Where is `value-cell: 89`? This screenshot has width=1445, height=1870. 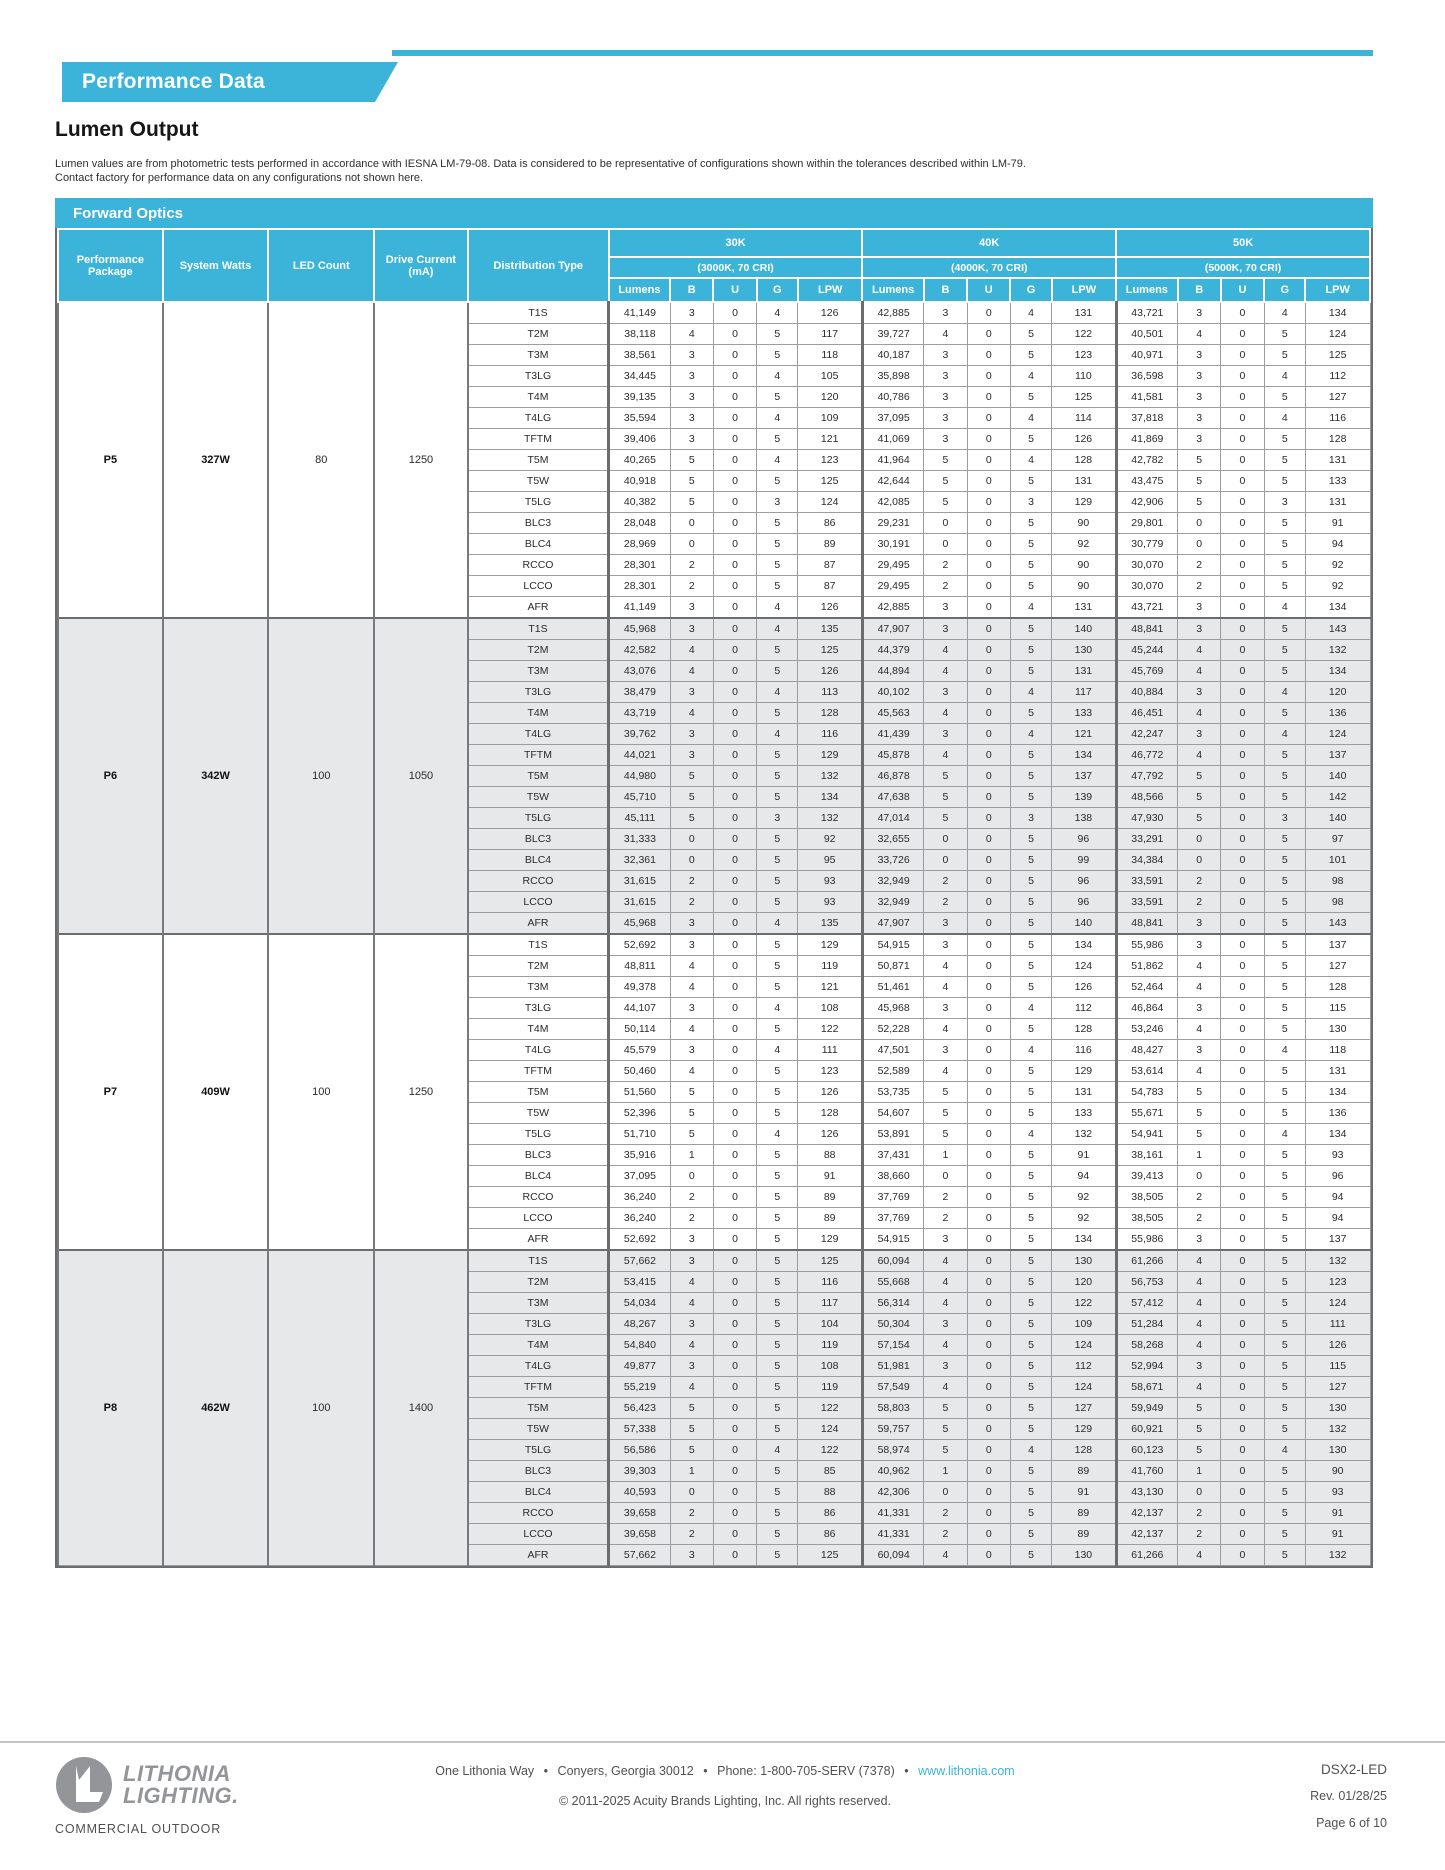 value-cell: 89 is located at coordinates (1084, 1471).